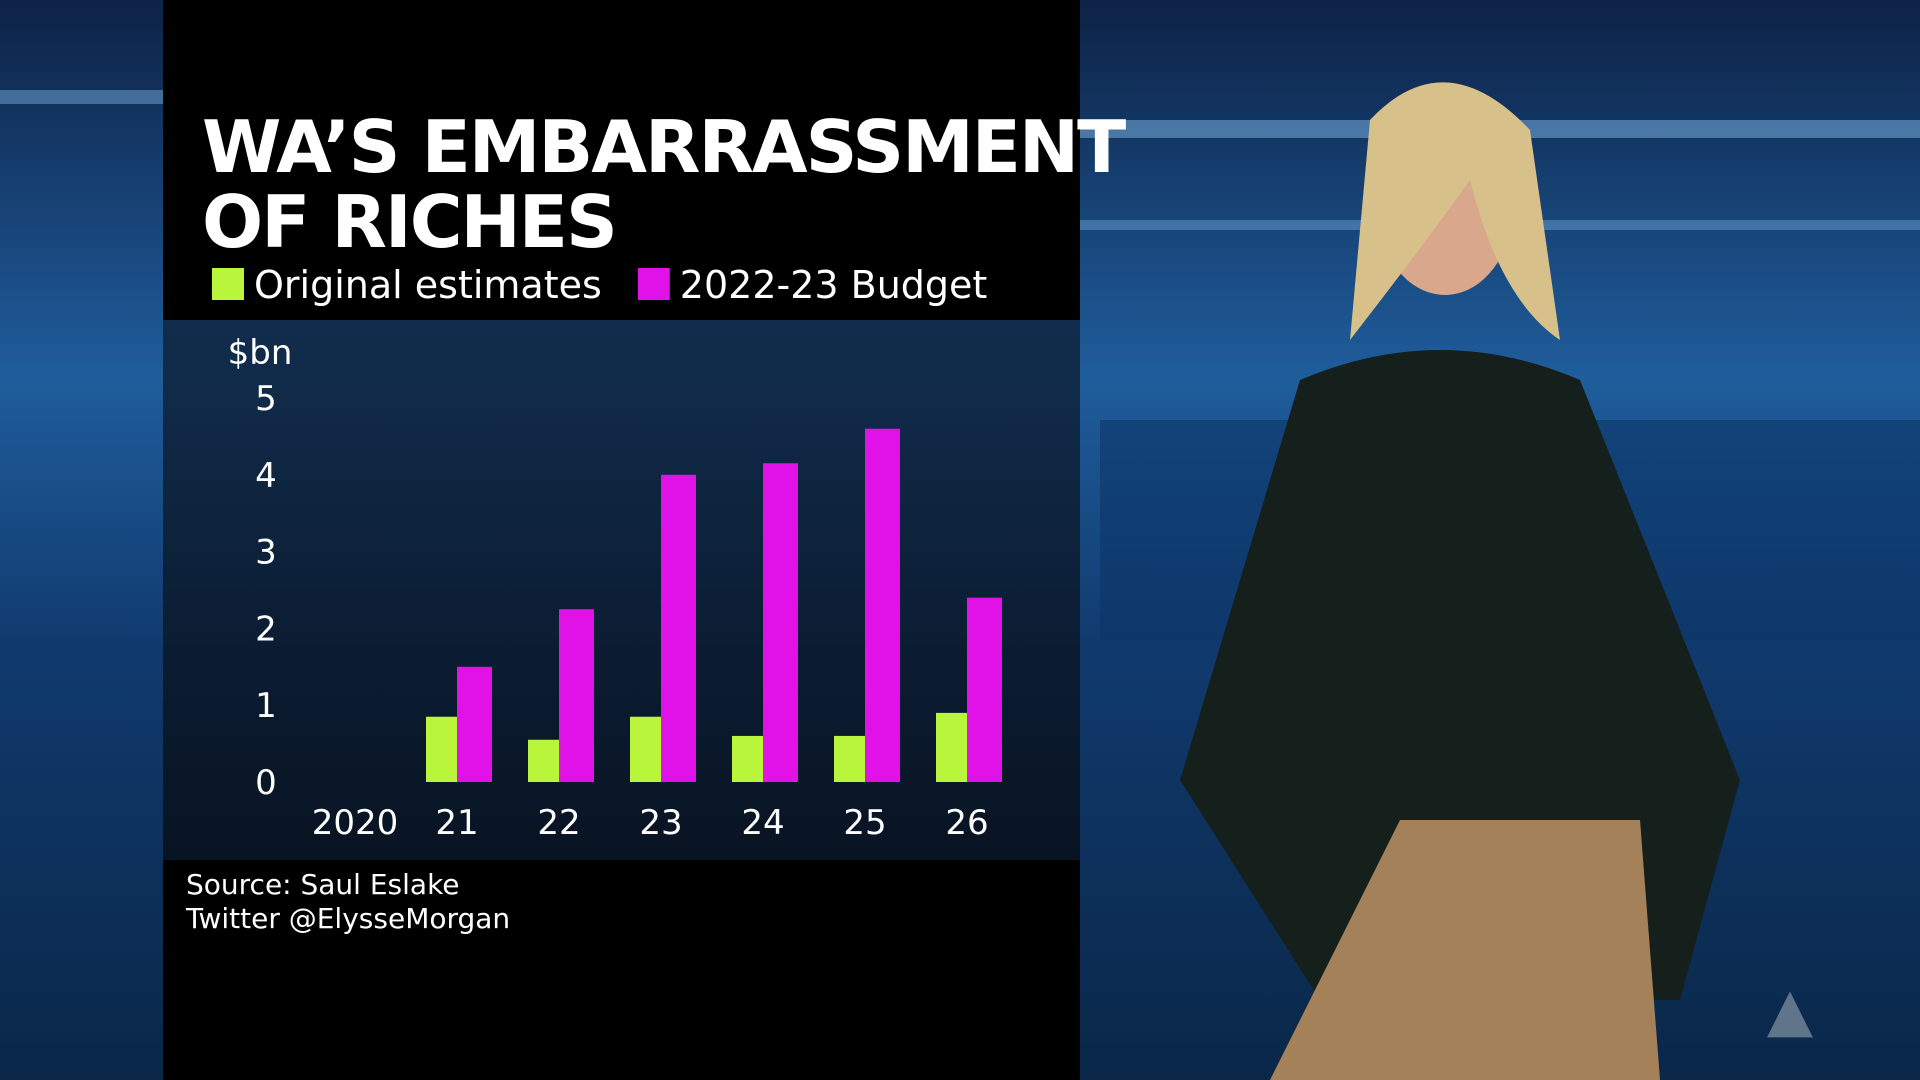  I want to click on y-tick-label: 5, so click(266, 399).